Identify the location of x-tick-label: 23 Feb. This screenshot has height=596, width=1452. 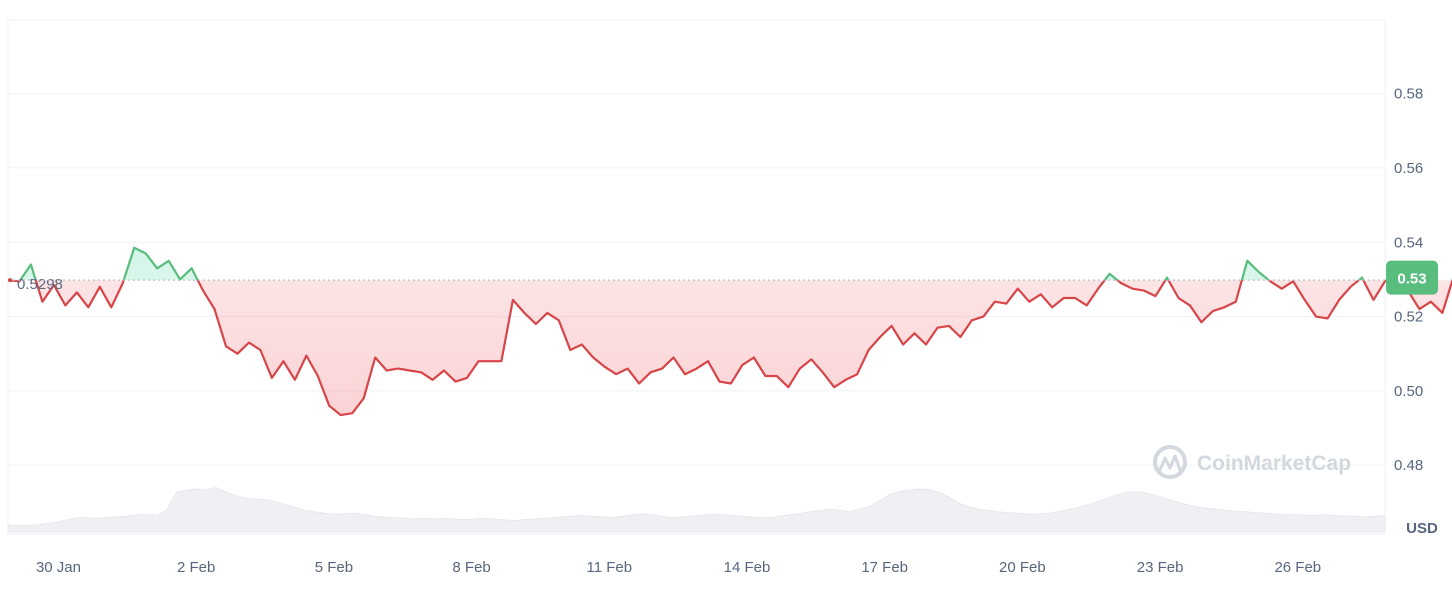
(1160, 567).